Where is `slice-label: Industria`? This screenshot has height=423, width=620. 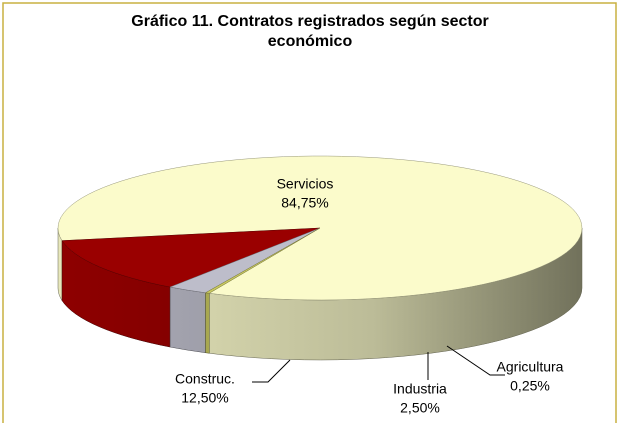
slice-label: Industria is located at coordinates (420, 389).